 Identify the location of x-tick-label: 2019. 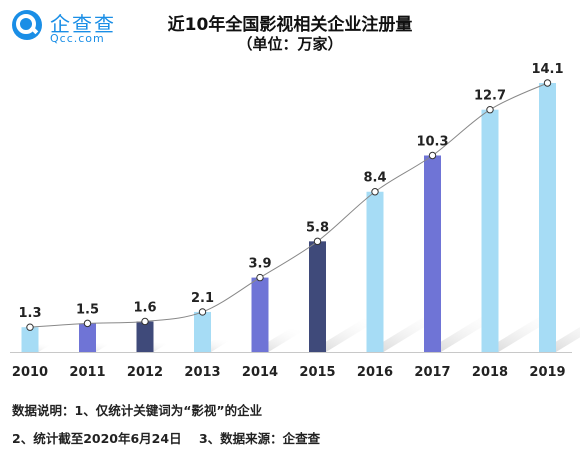
(547, 372).